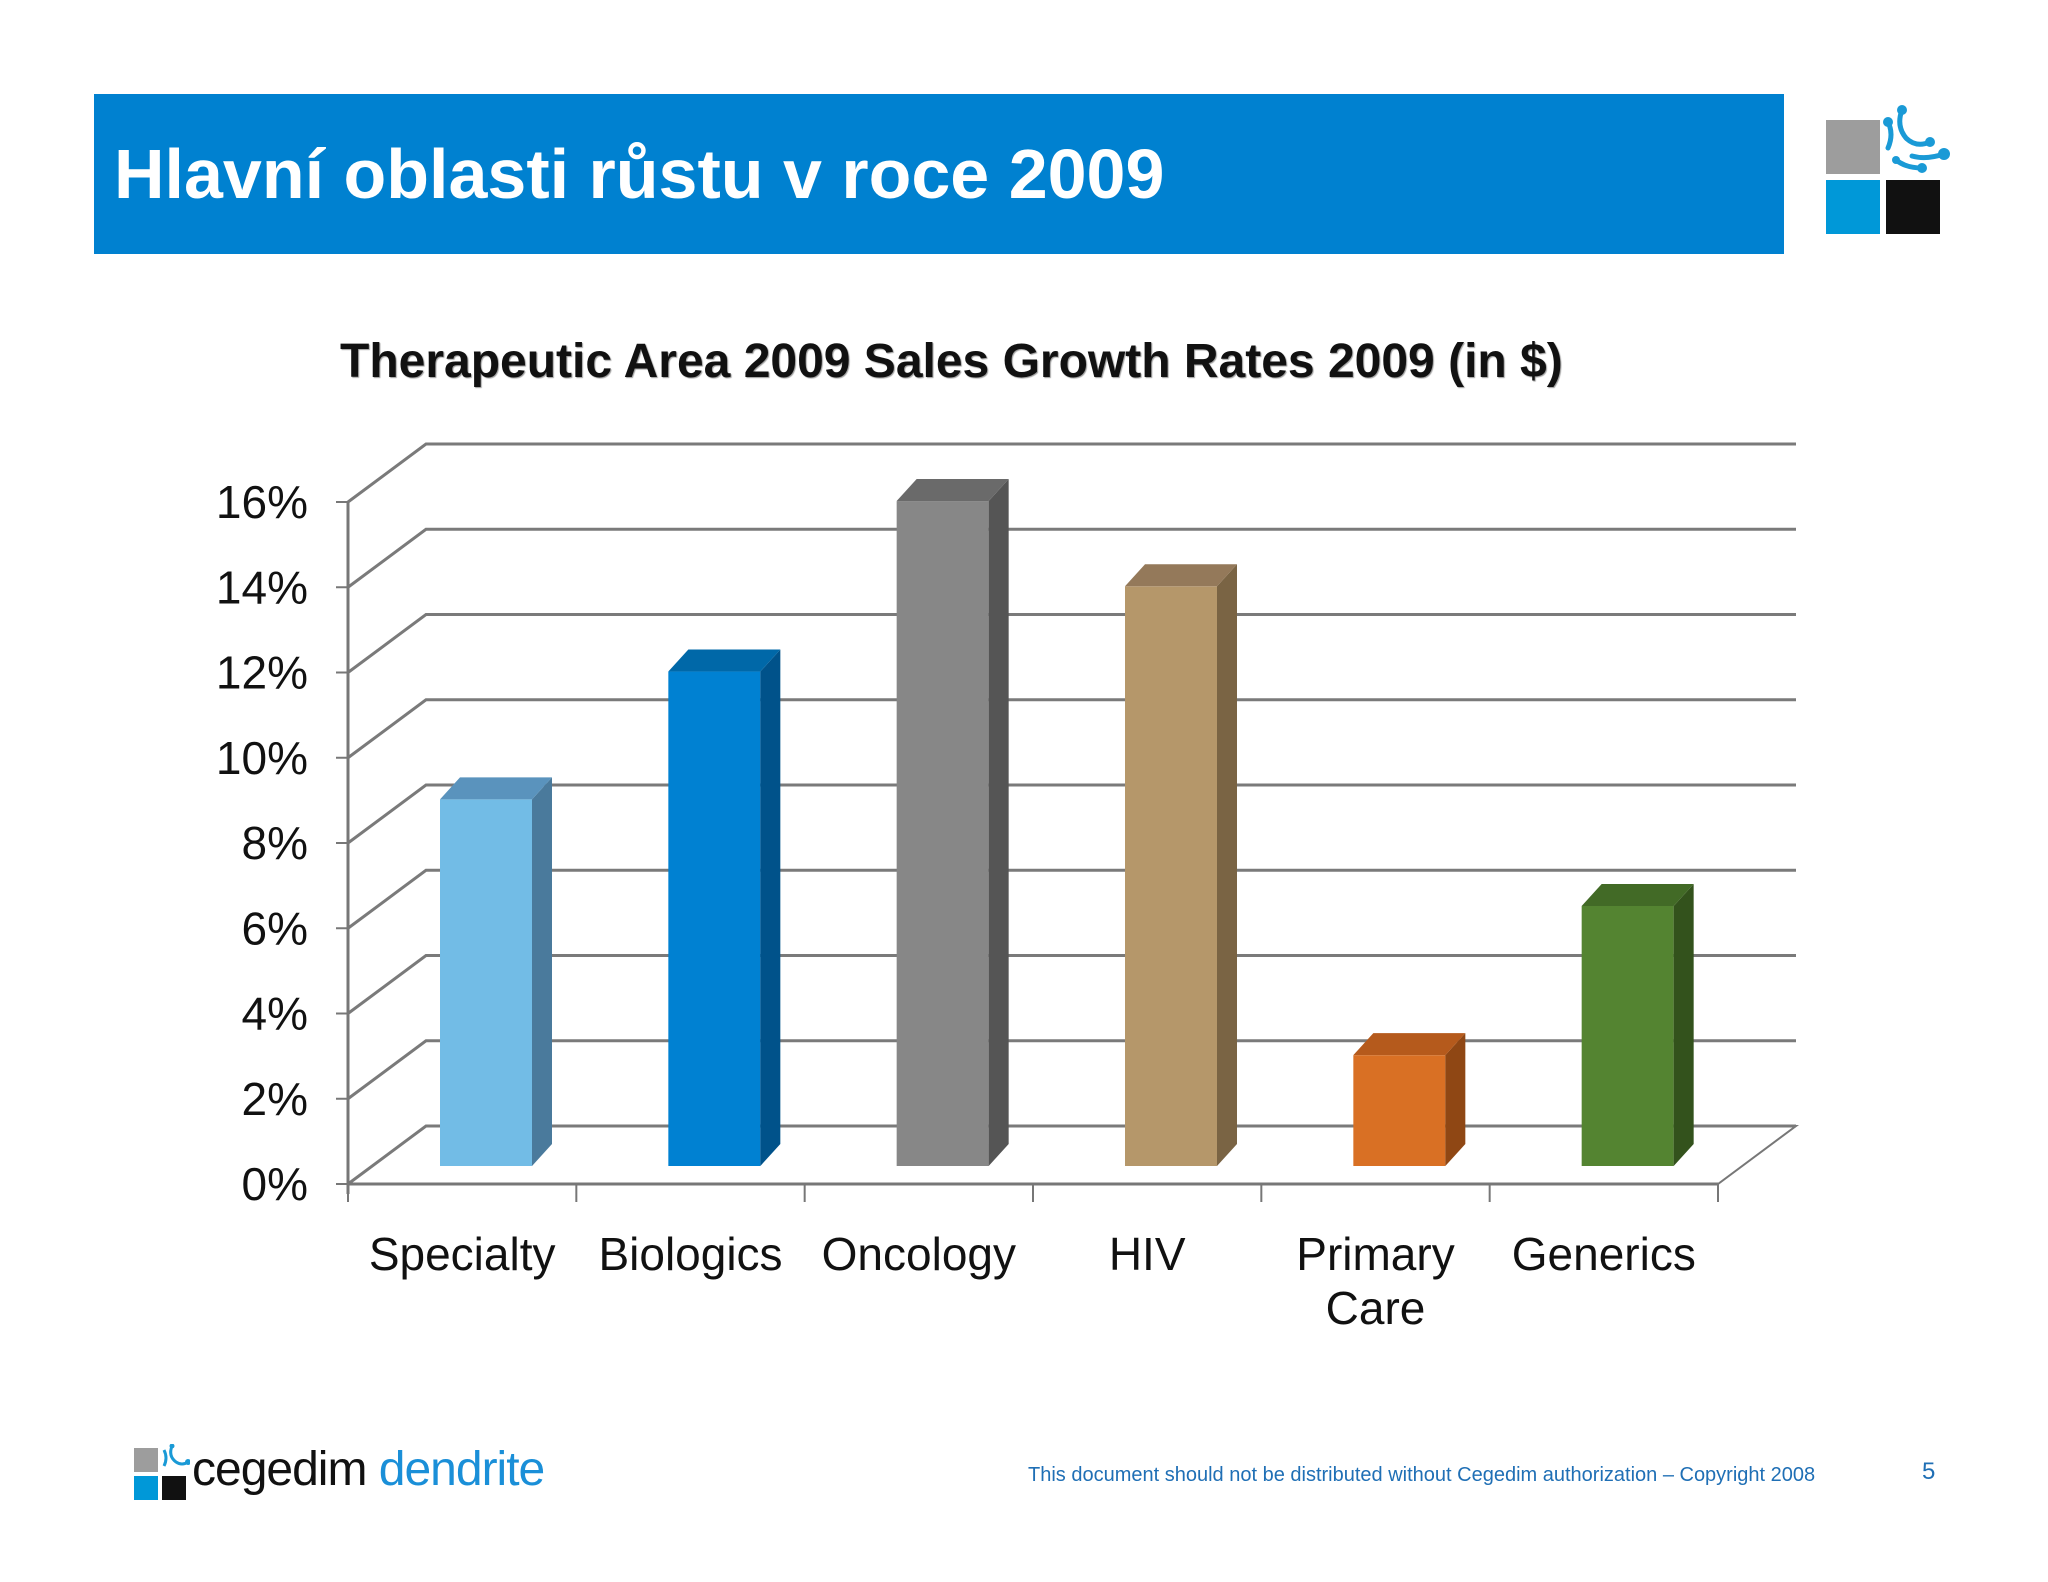 This screenshot has width=2048, height=1582. I want to click on page-title: Hlavní oblasti růstu v roce 2009, so click(639, 174).